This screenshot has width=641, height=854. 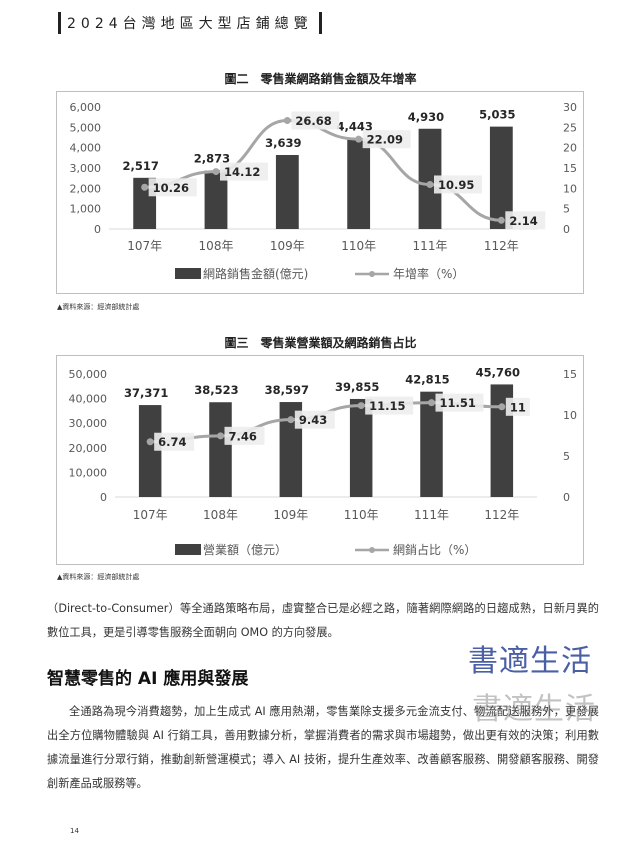 What do you see at coordinates (86, 168) in the screenshot?
I see `y-left-tick-label: 3,000` at bounding box center [86, 168].